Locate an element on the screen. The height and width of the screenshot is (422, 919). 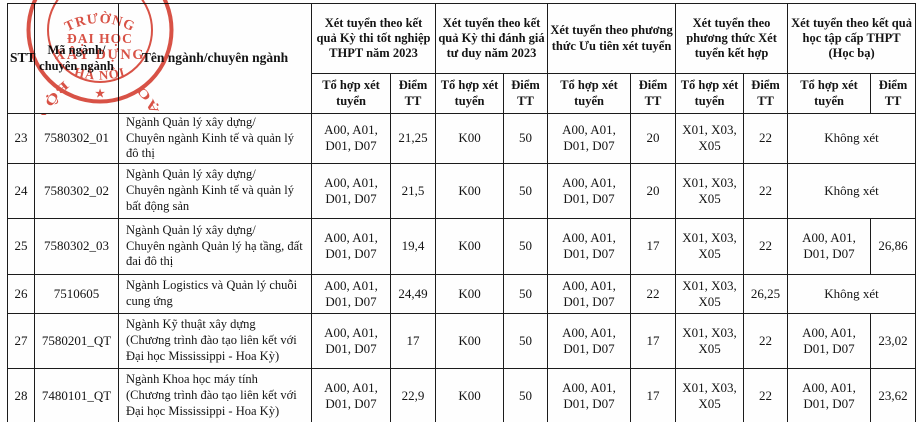
cell-thpt-score: 19,4 is located at coordinates (413, 246).